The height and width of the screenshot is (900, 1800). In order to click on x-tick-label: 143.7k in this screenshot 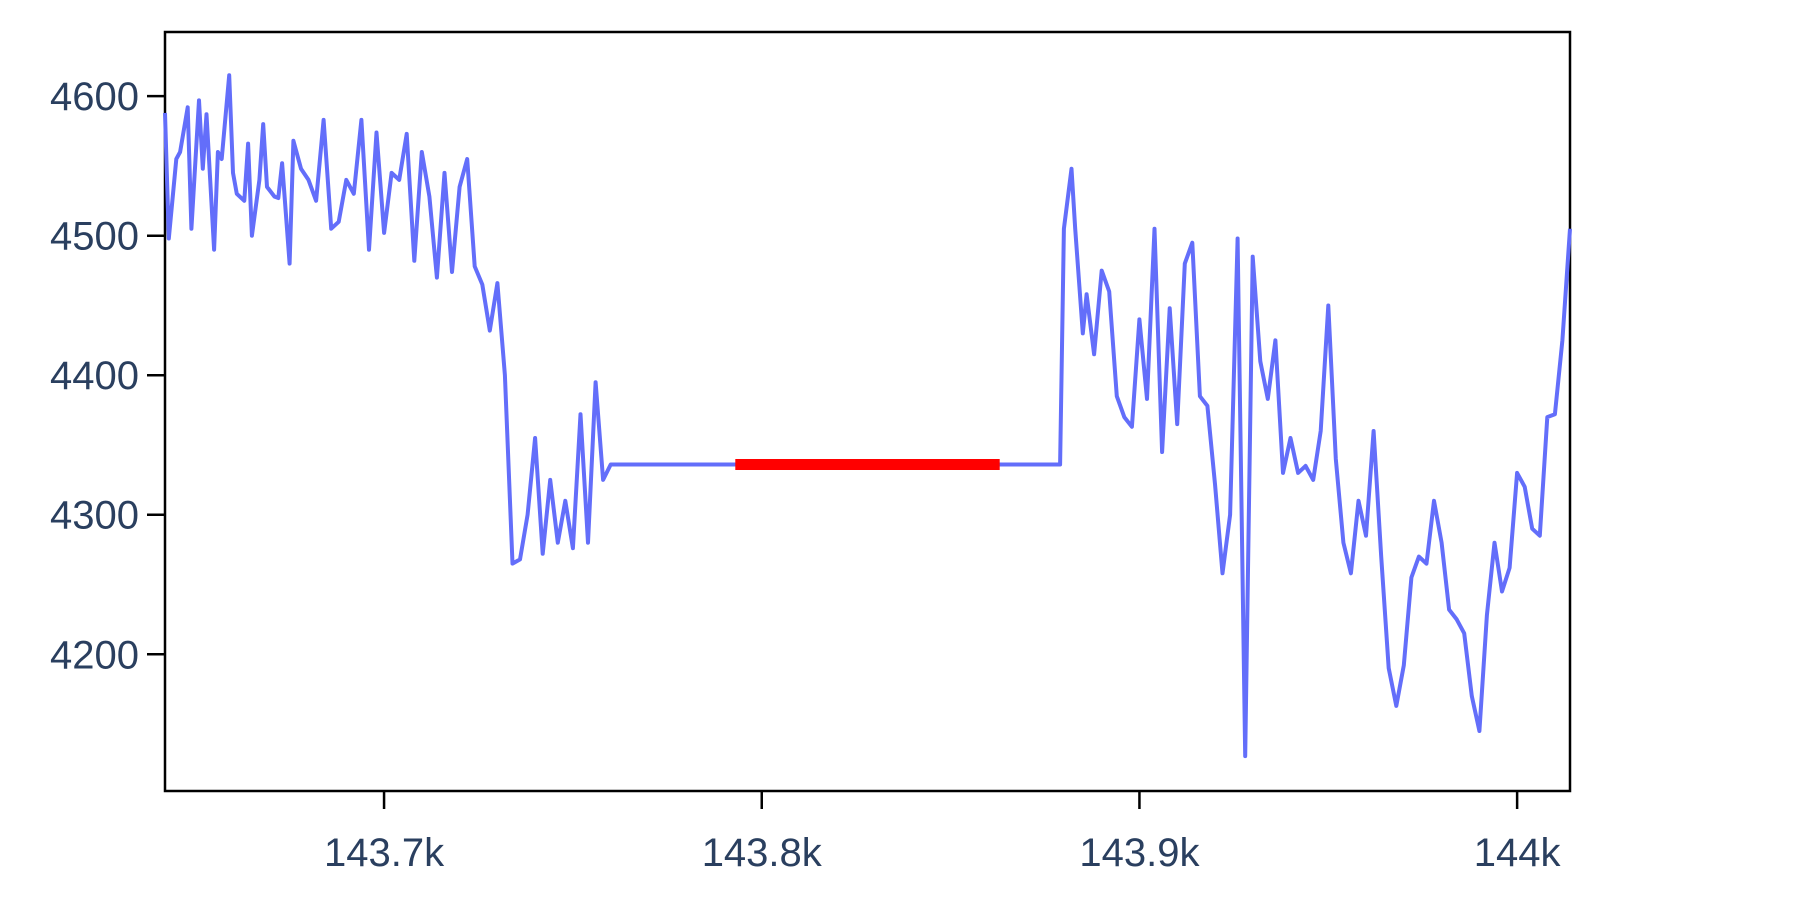, I will do `click(384, 853)`.